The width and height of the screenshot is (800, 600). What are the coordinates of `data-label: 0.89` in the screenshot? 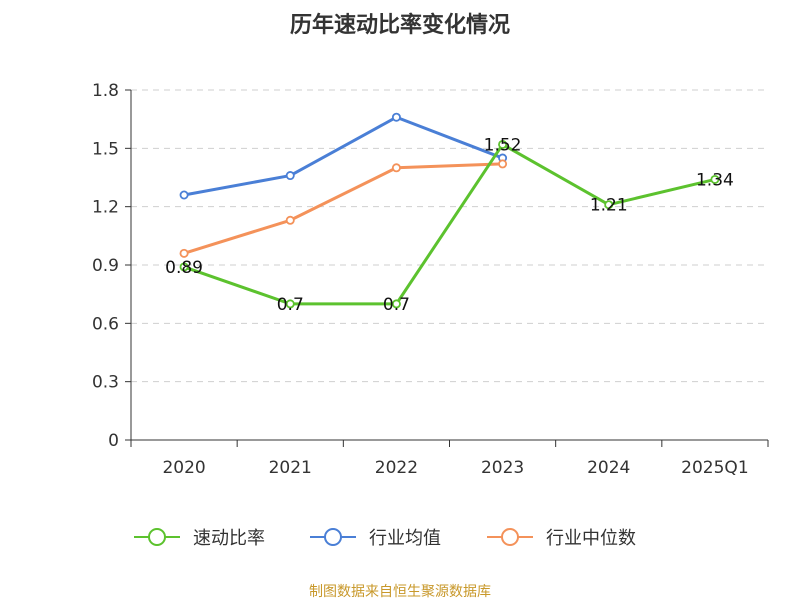 It's located at (184, 268).